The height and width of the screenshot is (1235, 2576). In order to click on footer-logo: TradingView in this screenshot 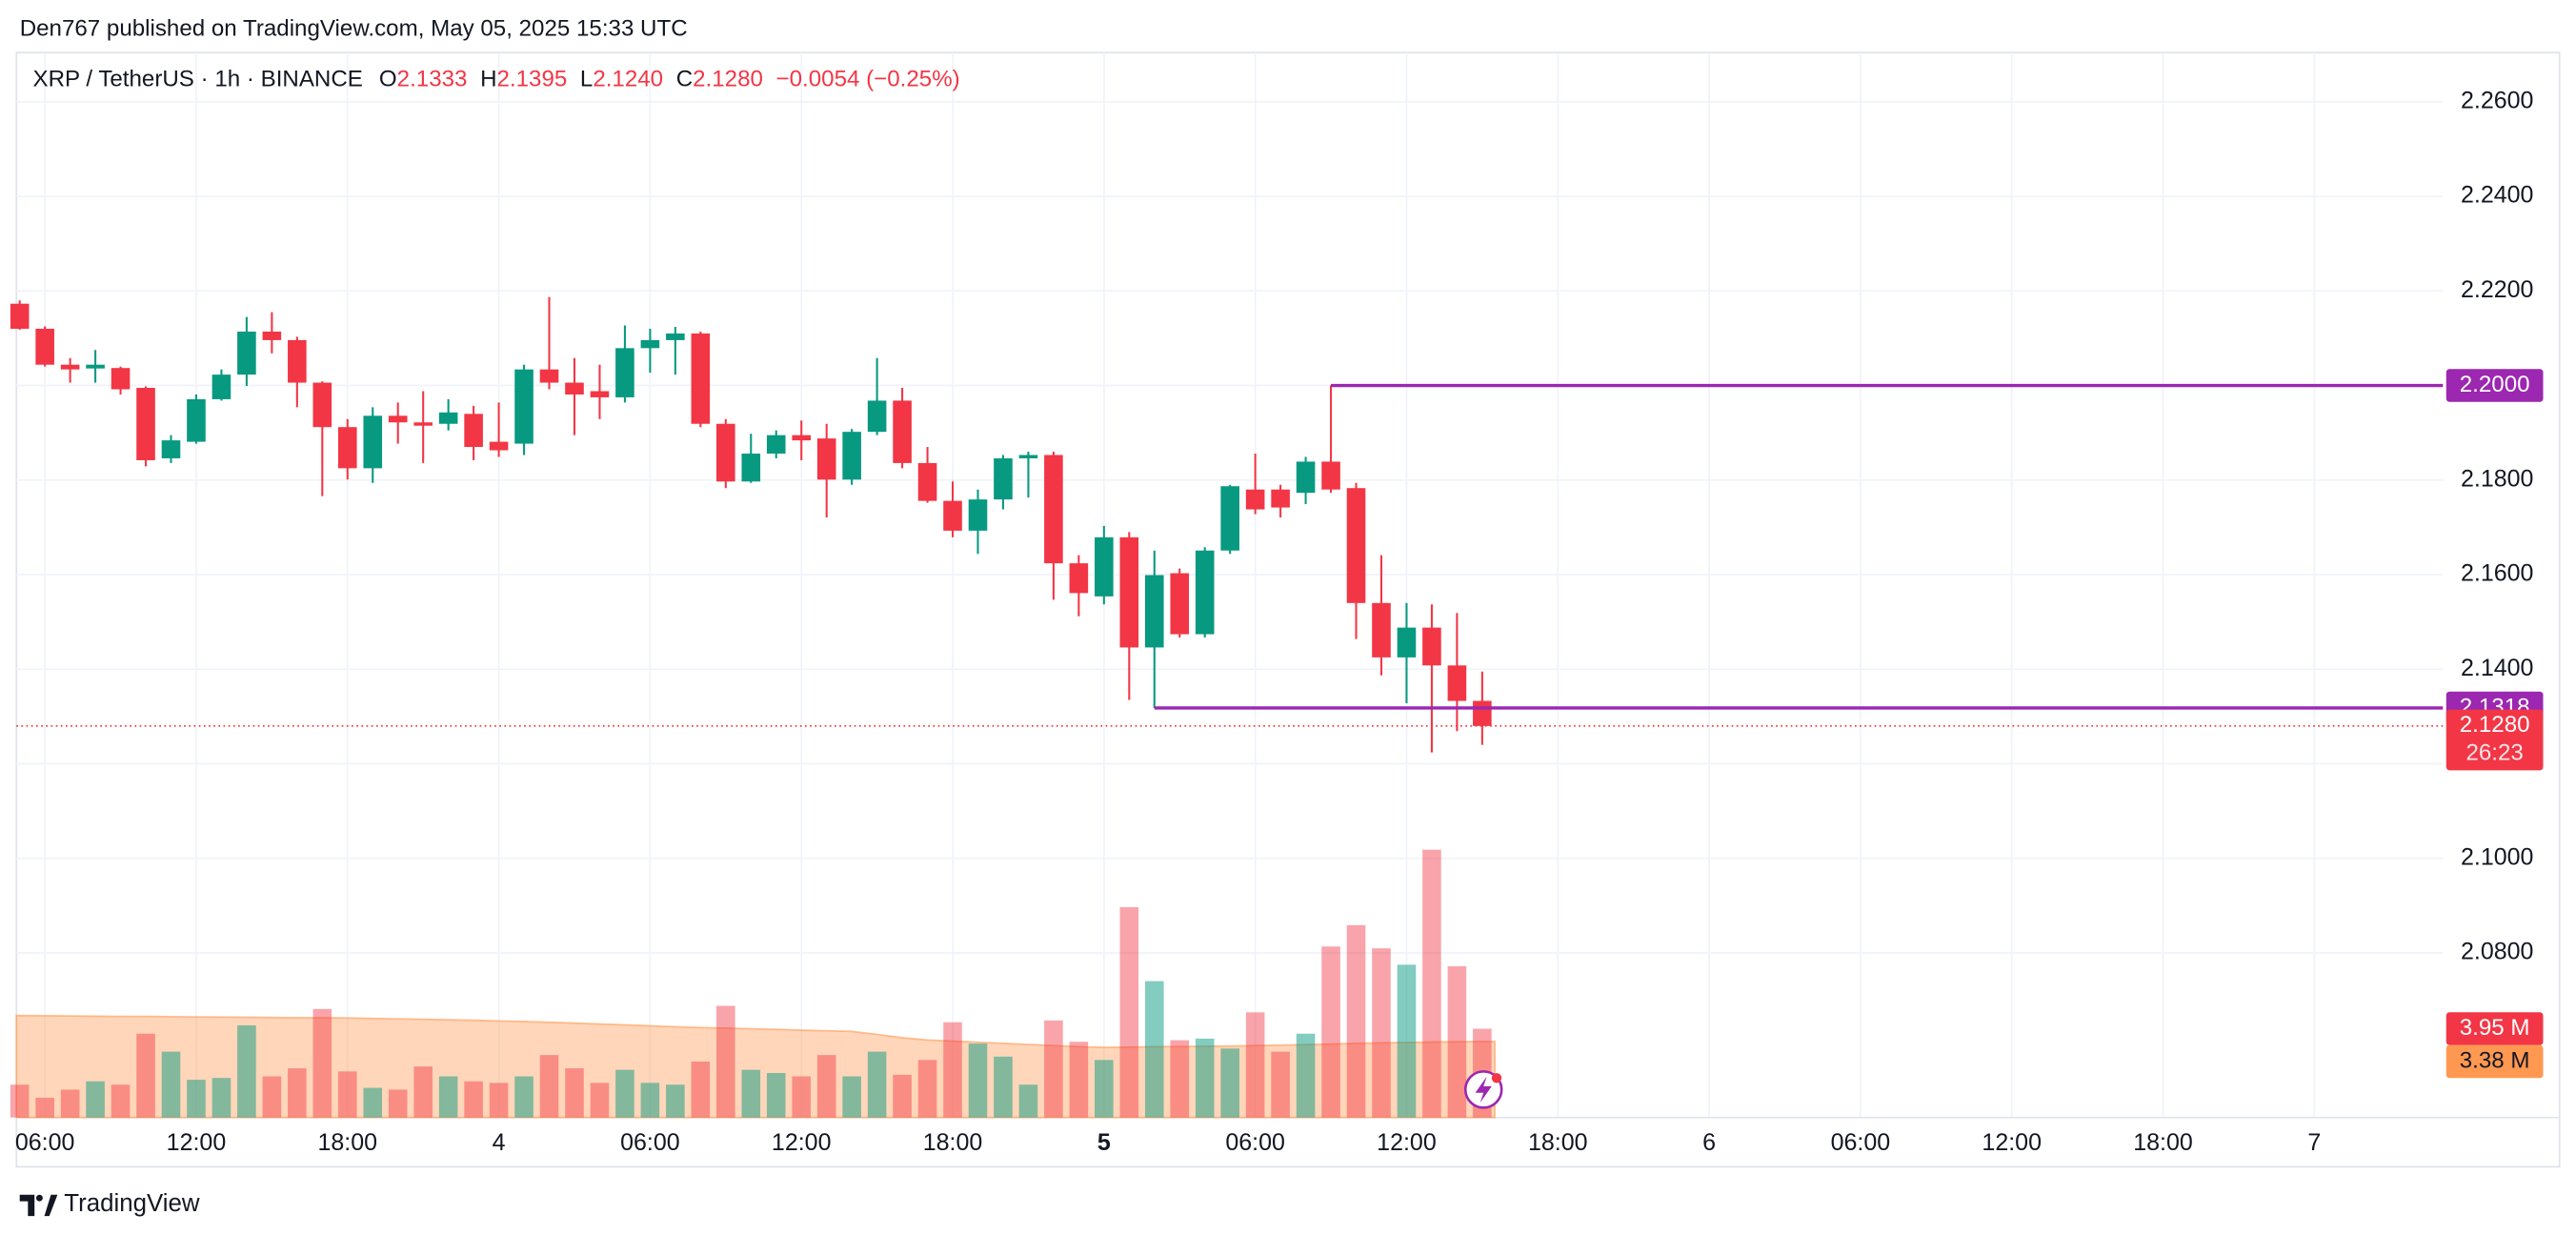, I will do `click(109, 1203)`.